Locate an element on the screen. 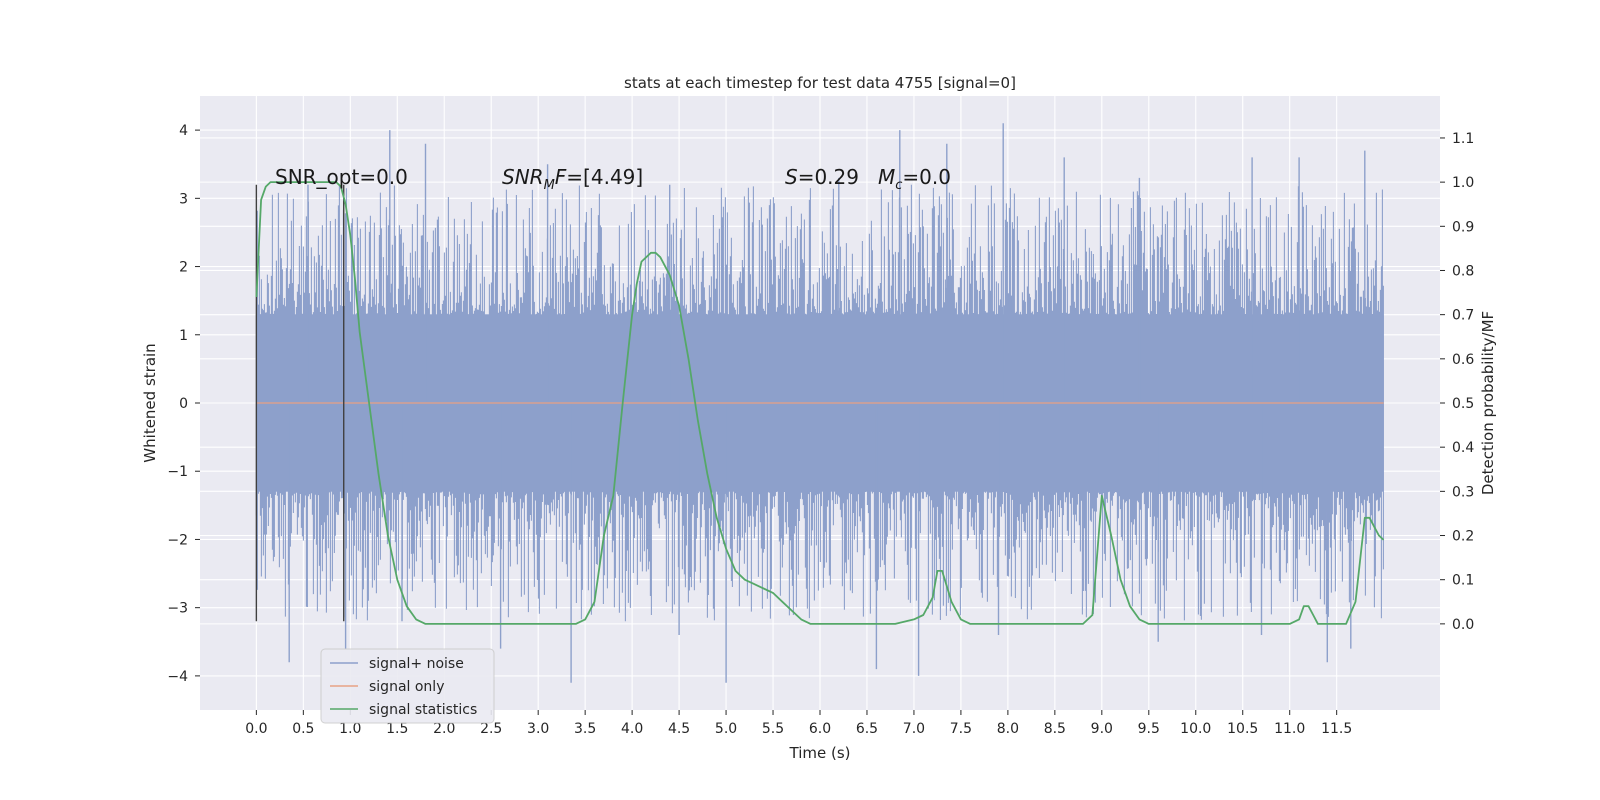  y-tick-label: −4 is located at coordinates (177, 677).